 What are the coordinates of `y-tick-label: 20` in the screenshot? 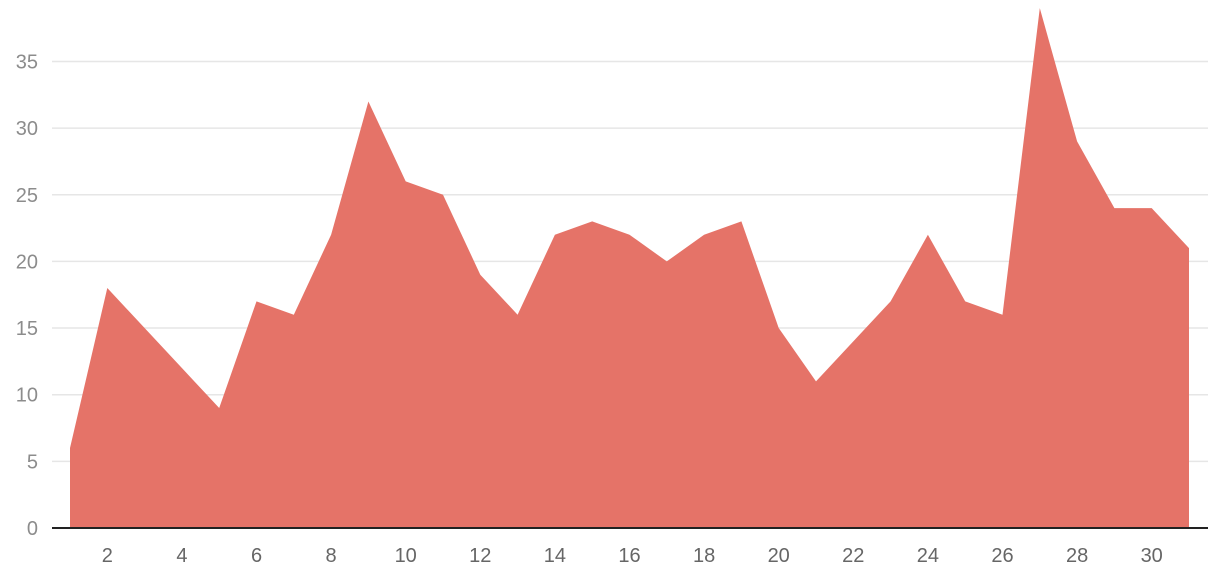 It's located at (27, 262).